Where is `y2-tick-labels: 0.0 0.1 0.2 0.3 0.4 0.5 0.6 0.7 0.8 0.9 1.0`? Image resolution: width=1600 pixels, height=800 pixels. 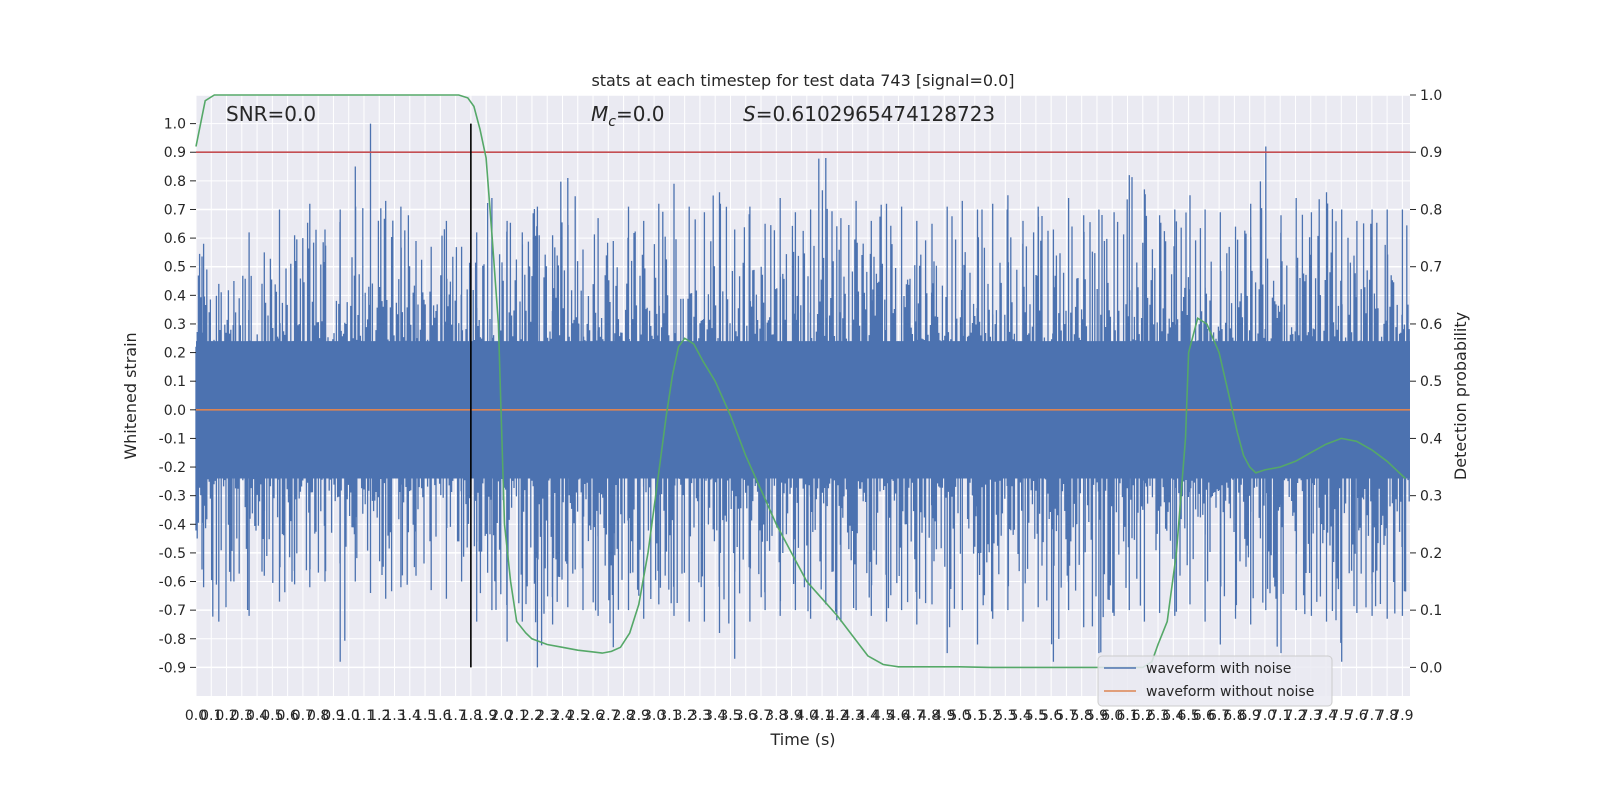
y2-tick-labels: 0.0 0.1 0.2 0.3 0.4 0.5 0.6 0.7 0.8 0.9 1.0 is located at coordinates (1426, 382).